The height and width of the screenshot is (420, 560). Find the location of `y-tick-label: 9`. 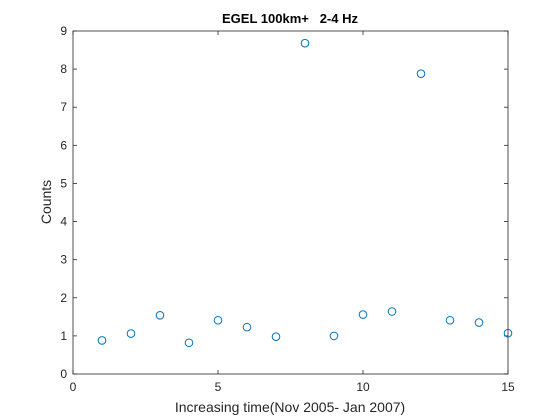

y-tick-label: 9 is located at coordinates (63, 31).